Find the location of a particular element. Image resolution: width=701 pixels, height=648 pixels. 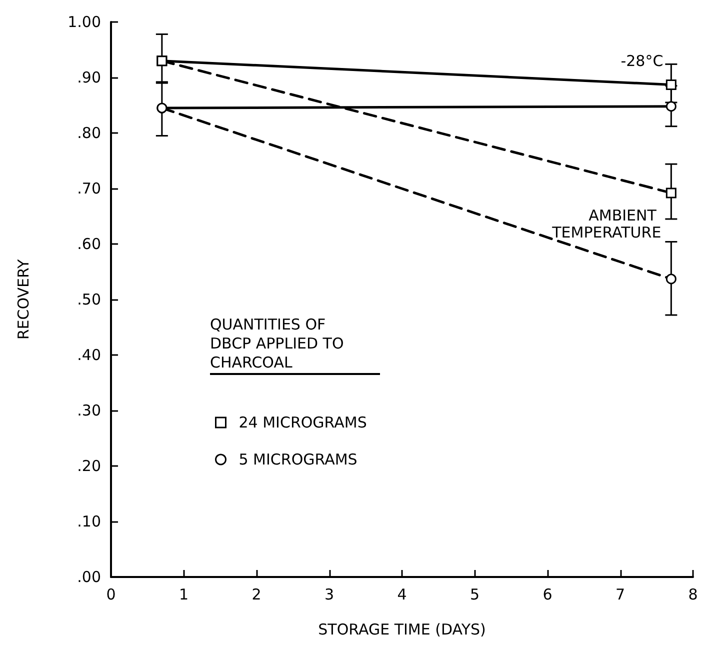

y-tick-label: .30 is located at coordinates (89, 411).